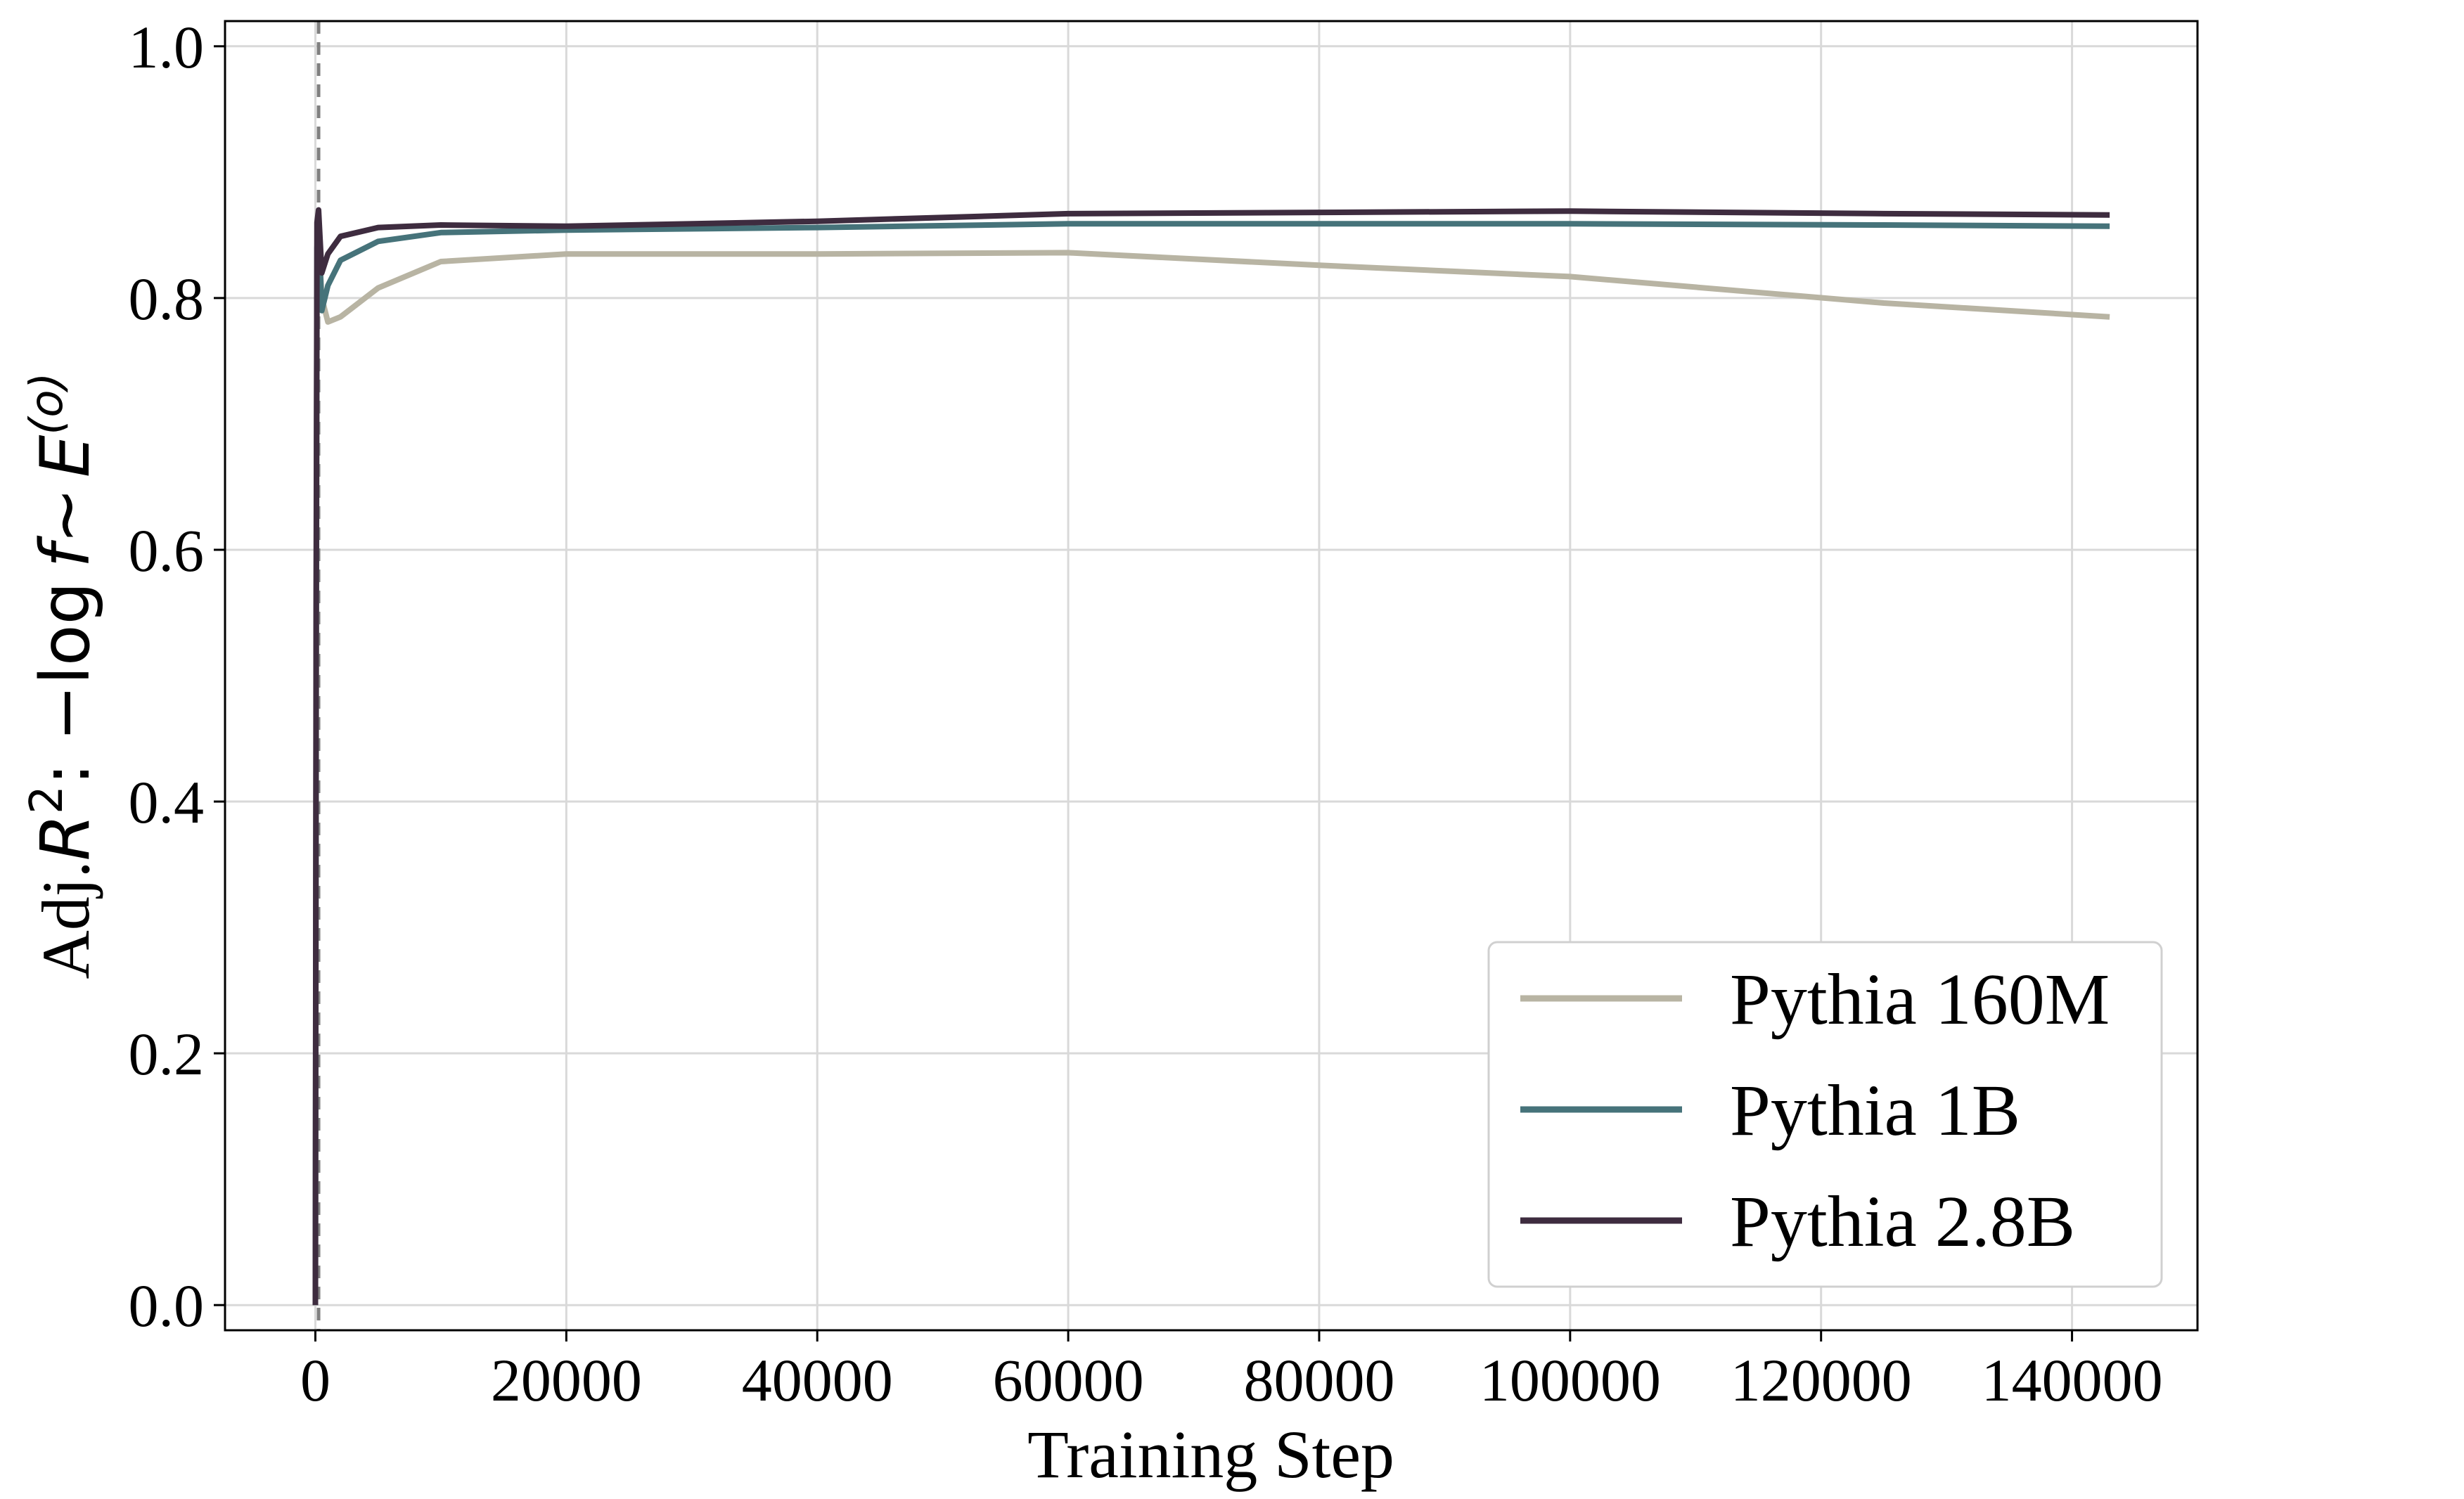 This screenshot has width=2464, height=1499. I want to click on x-axis-label: Training Step, so click(1210, 1455).